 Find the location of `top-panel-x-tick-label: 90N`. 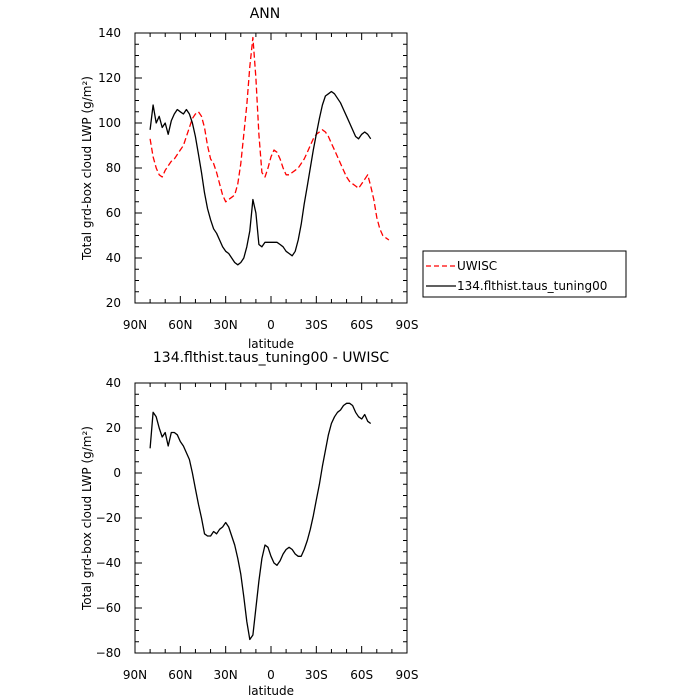

top-panel-x-tick-label: 90N is located at coordinates (135, 325).